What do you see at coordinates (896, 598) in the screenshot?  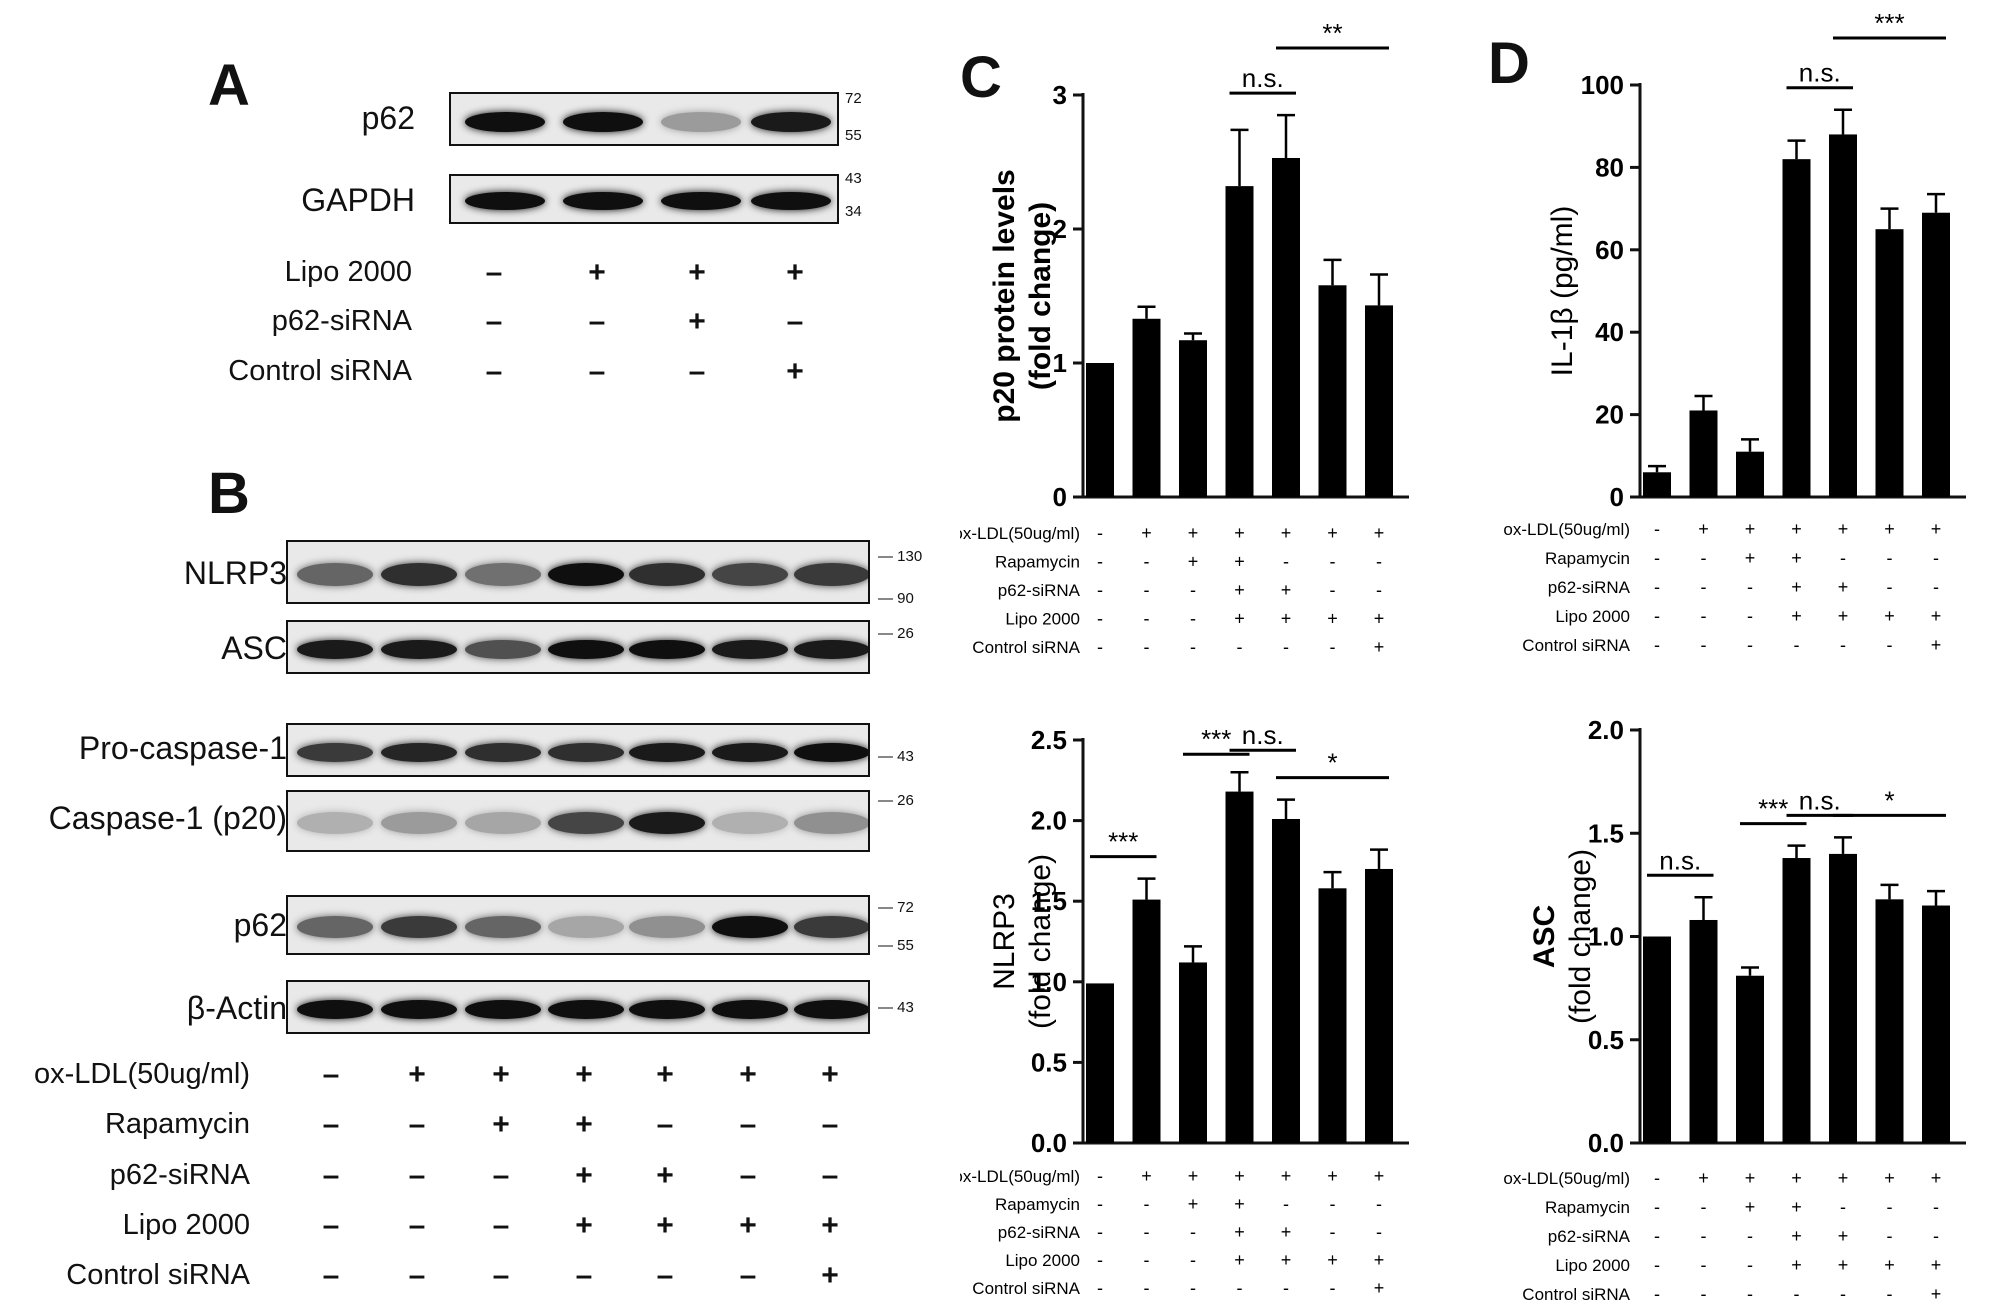 I see `mw-marker: — 90` at bounding box center [896, 598].